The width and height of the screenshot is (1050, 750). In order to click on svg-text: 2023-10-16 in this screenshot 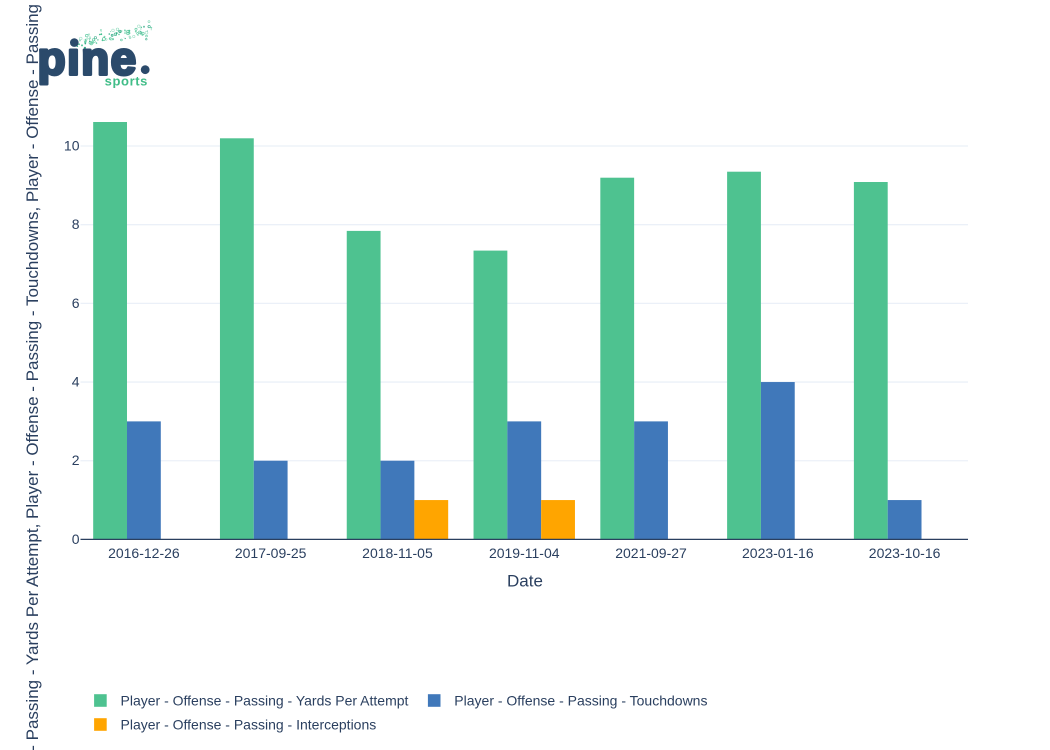, I will do `click(905, 553)`.